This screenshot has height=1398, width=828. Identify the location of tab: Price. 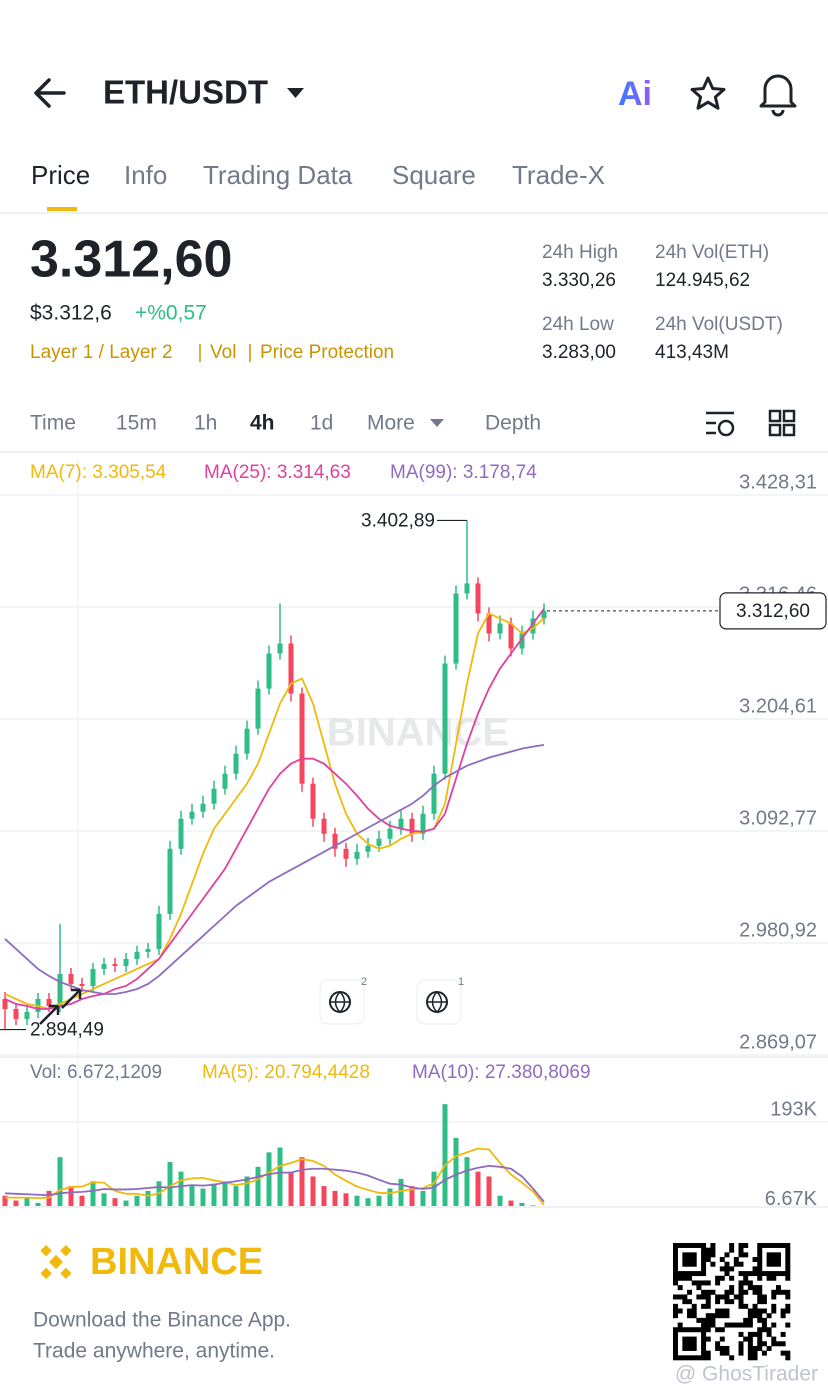
(60, 175).